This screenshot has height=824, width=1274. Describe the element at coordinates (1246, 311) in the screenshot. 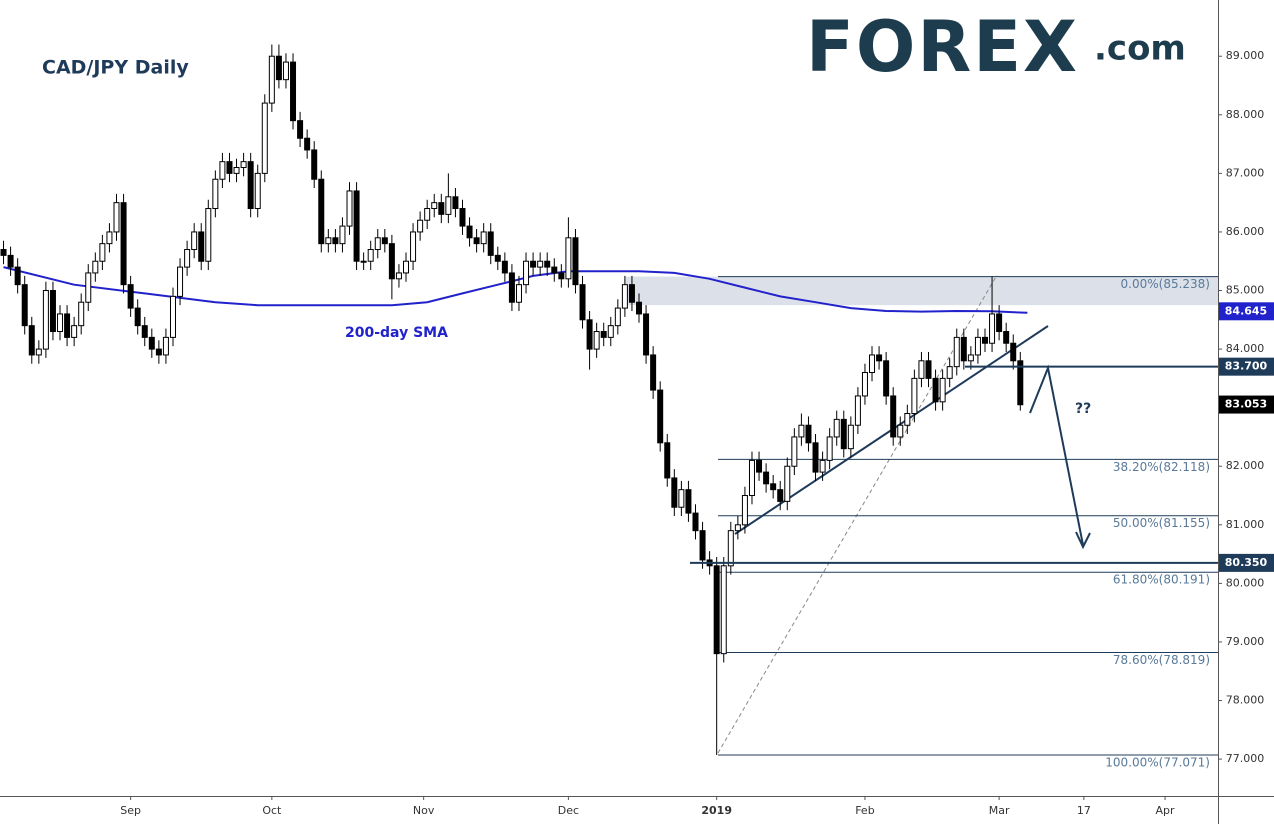

I see `price-tag` at that location.